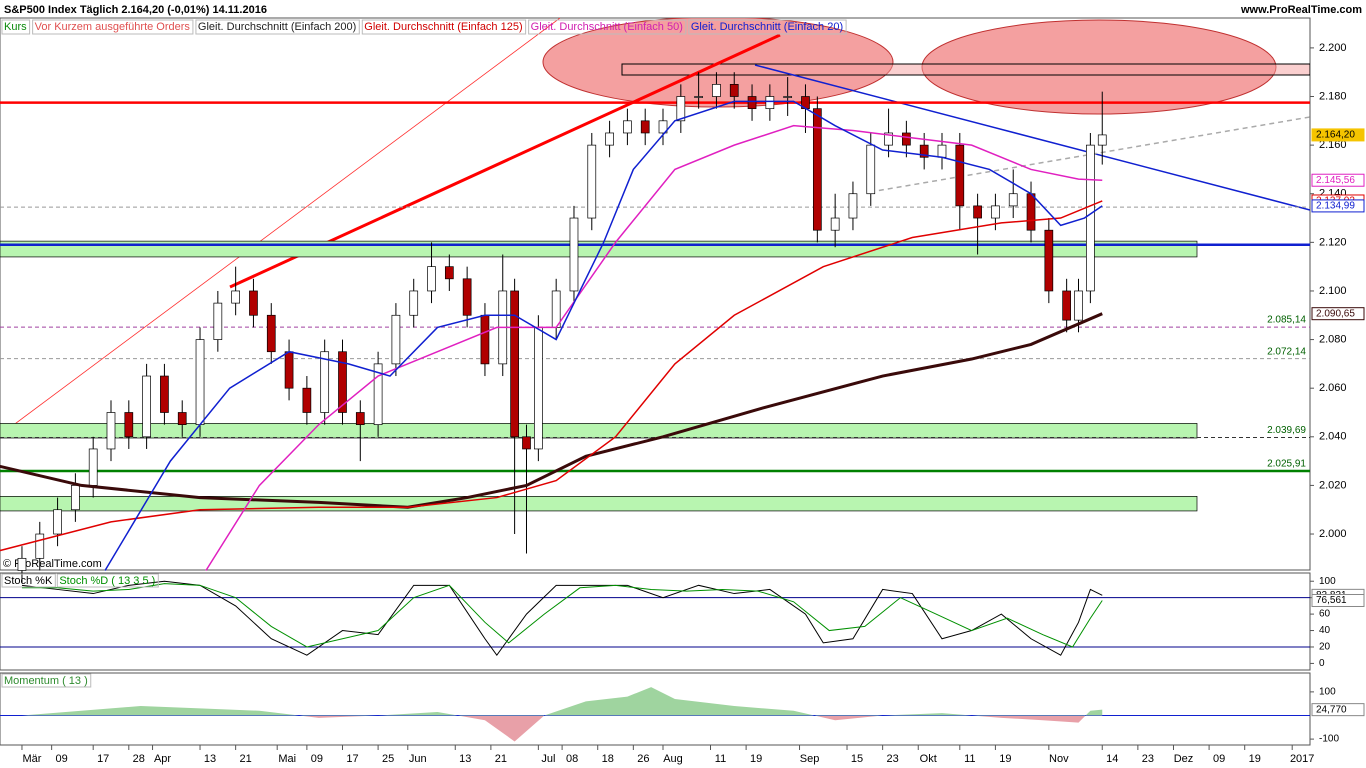 This screenshot has width=1366, height=768. Describe the element at coordinates (1325, 630) in the screenshot. I see `y-tick-label: 40` at that location.